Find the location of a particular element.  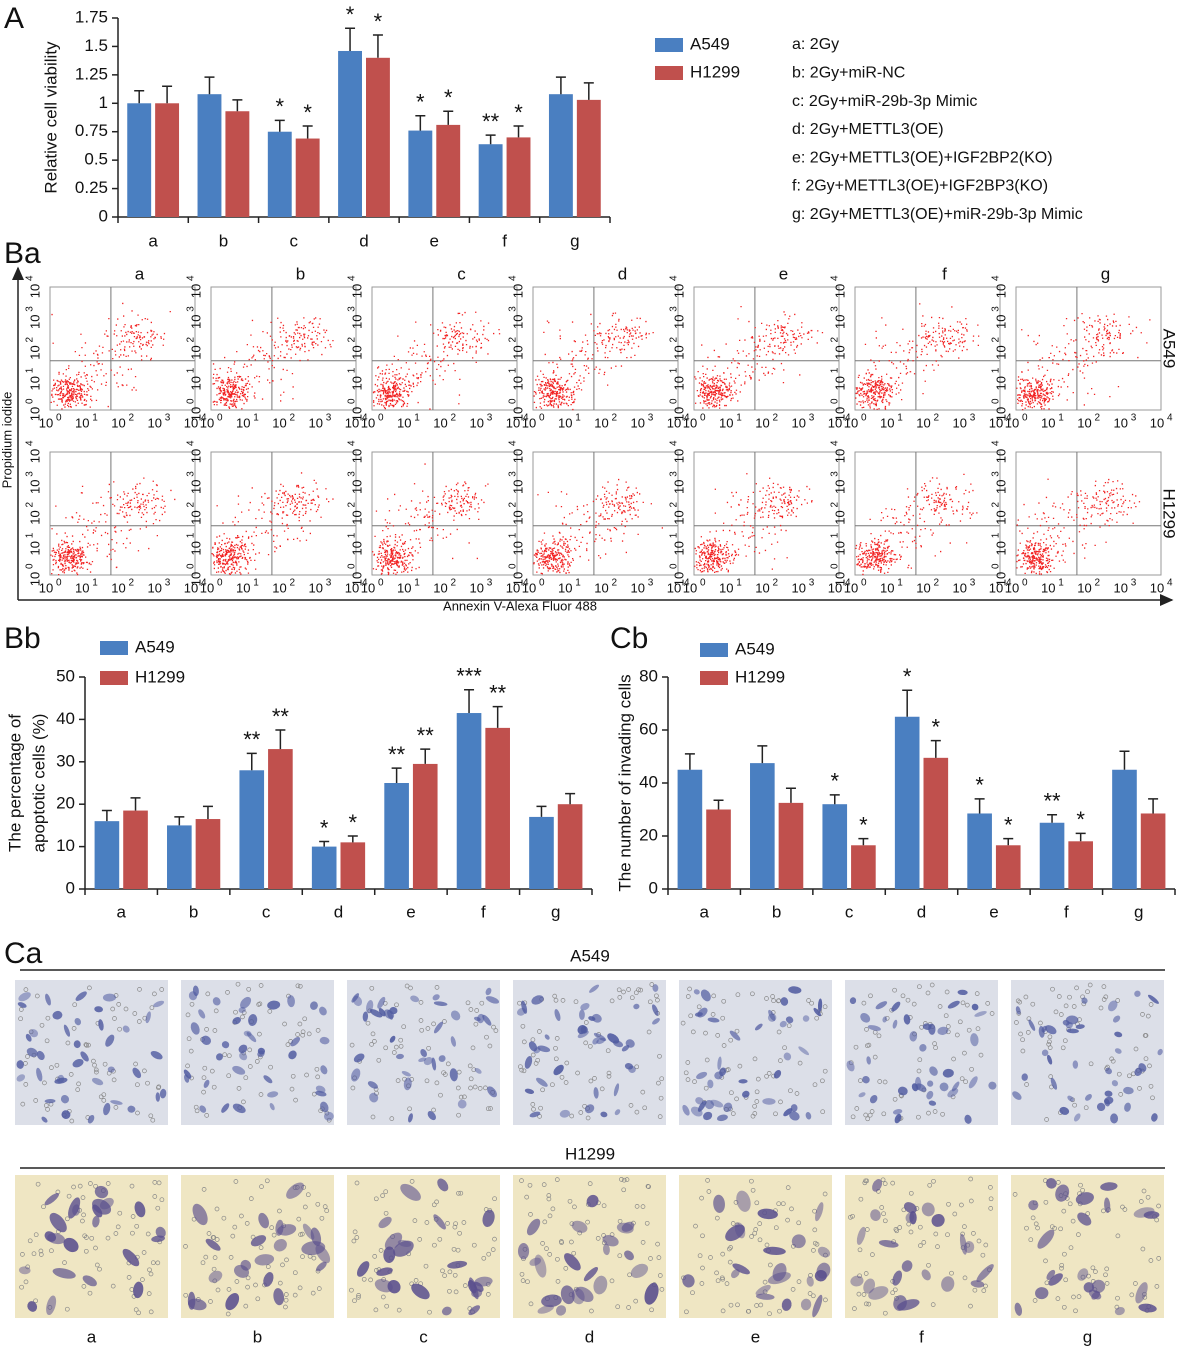

flow-y-tick-exp: 1 is located at coordinates (996, 535).